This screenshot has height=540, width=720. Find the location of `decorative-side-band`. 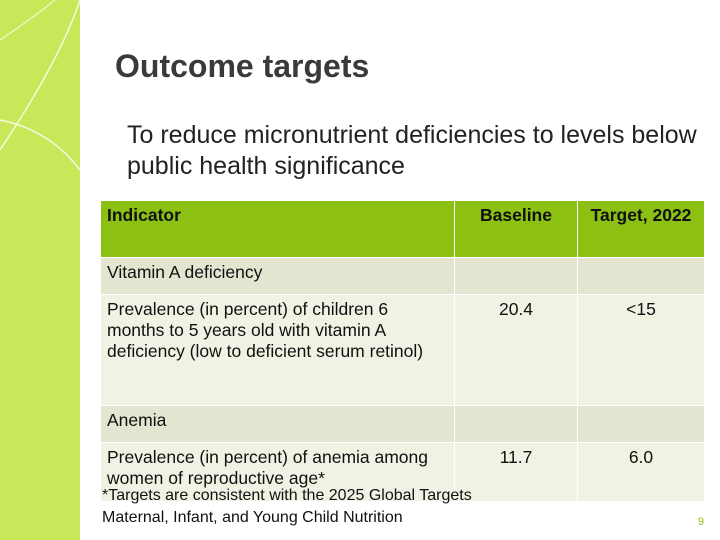

decorative-side-band is located at coordinates (40, 270).